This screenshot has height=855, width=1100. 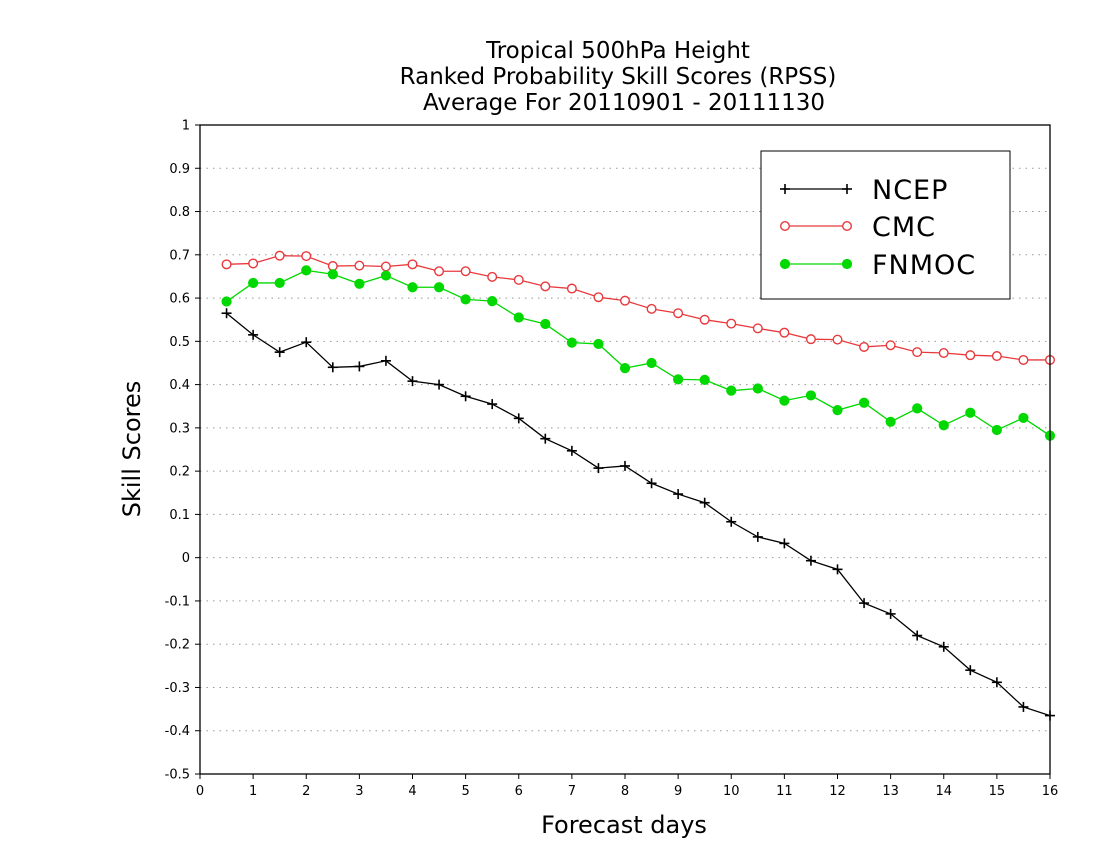 I want to click on y-tick-label: 0.4, so click(x=179, y=385).